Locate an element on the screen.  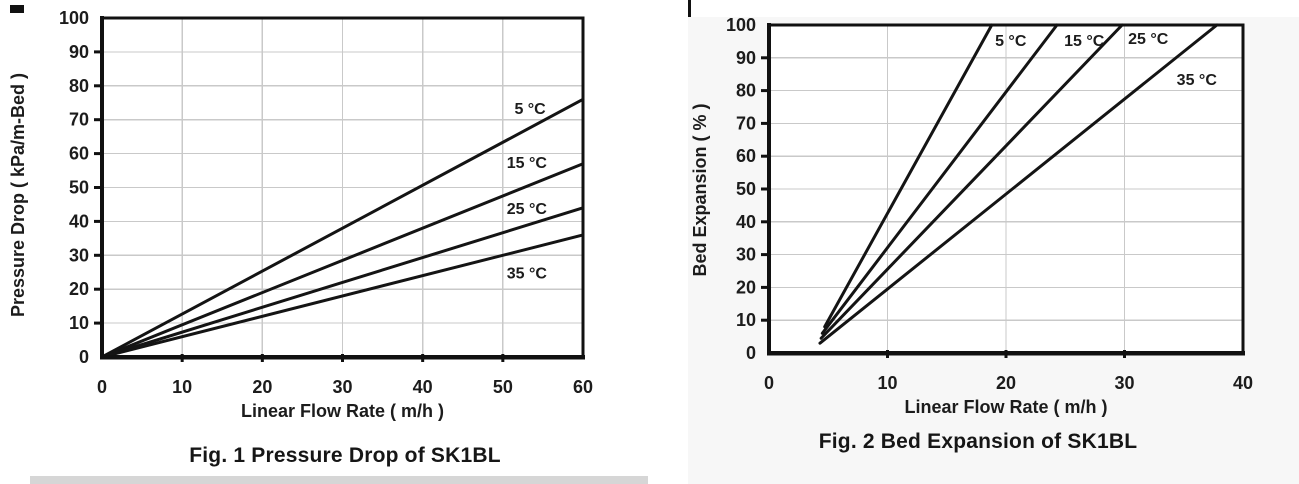
scan-artifact-top-left is located at coordinates (17, 9).